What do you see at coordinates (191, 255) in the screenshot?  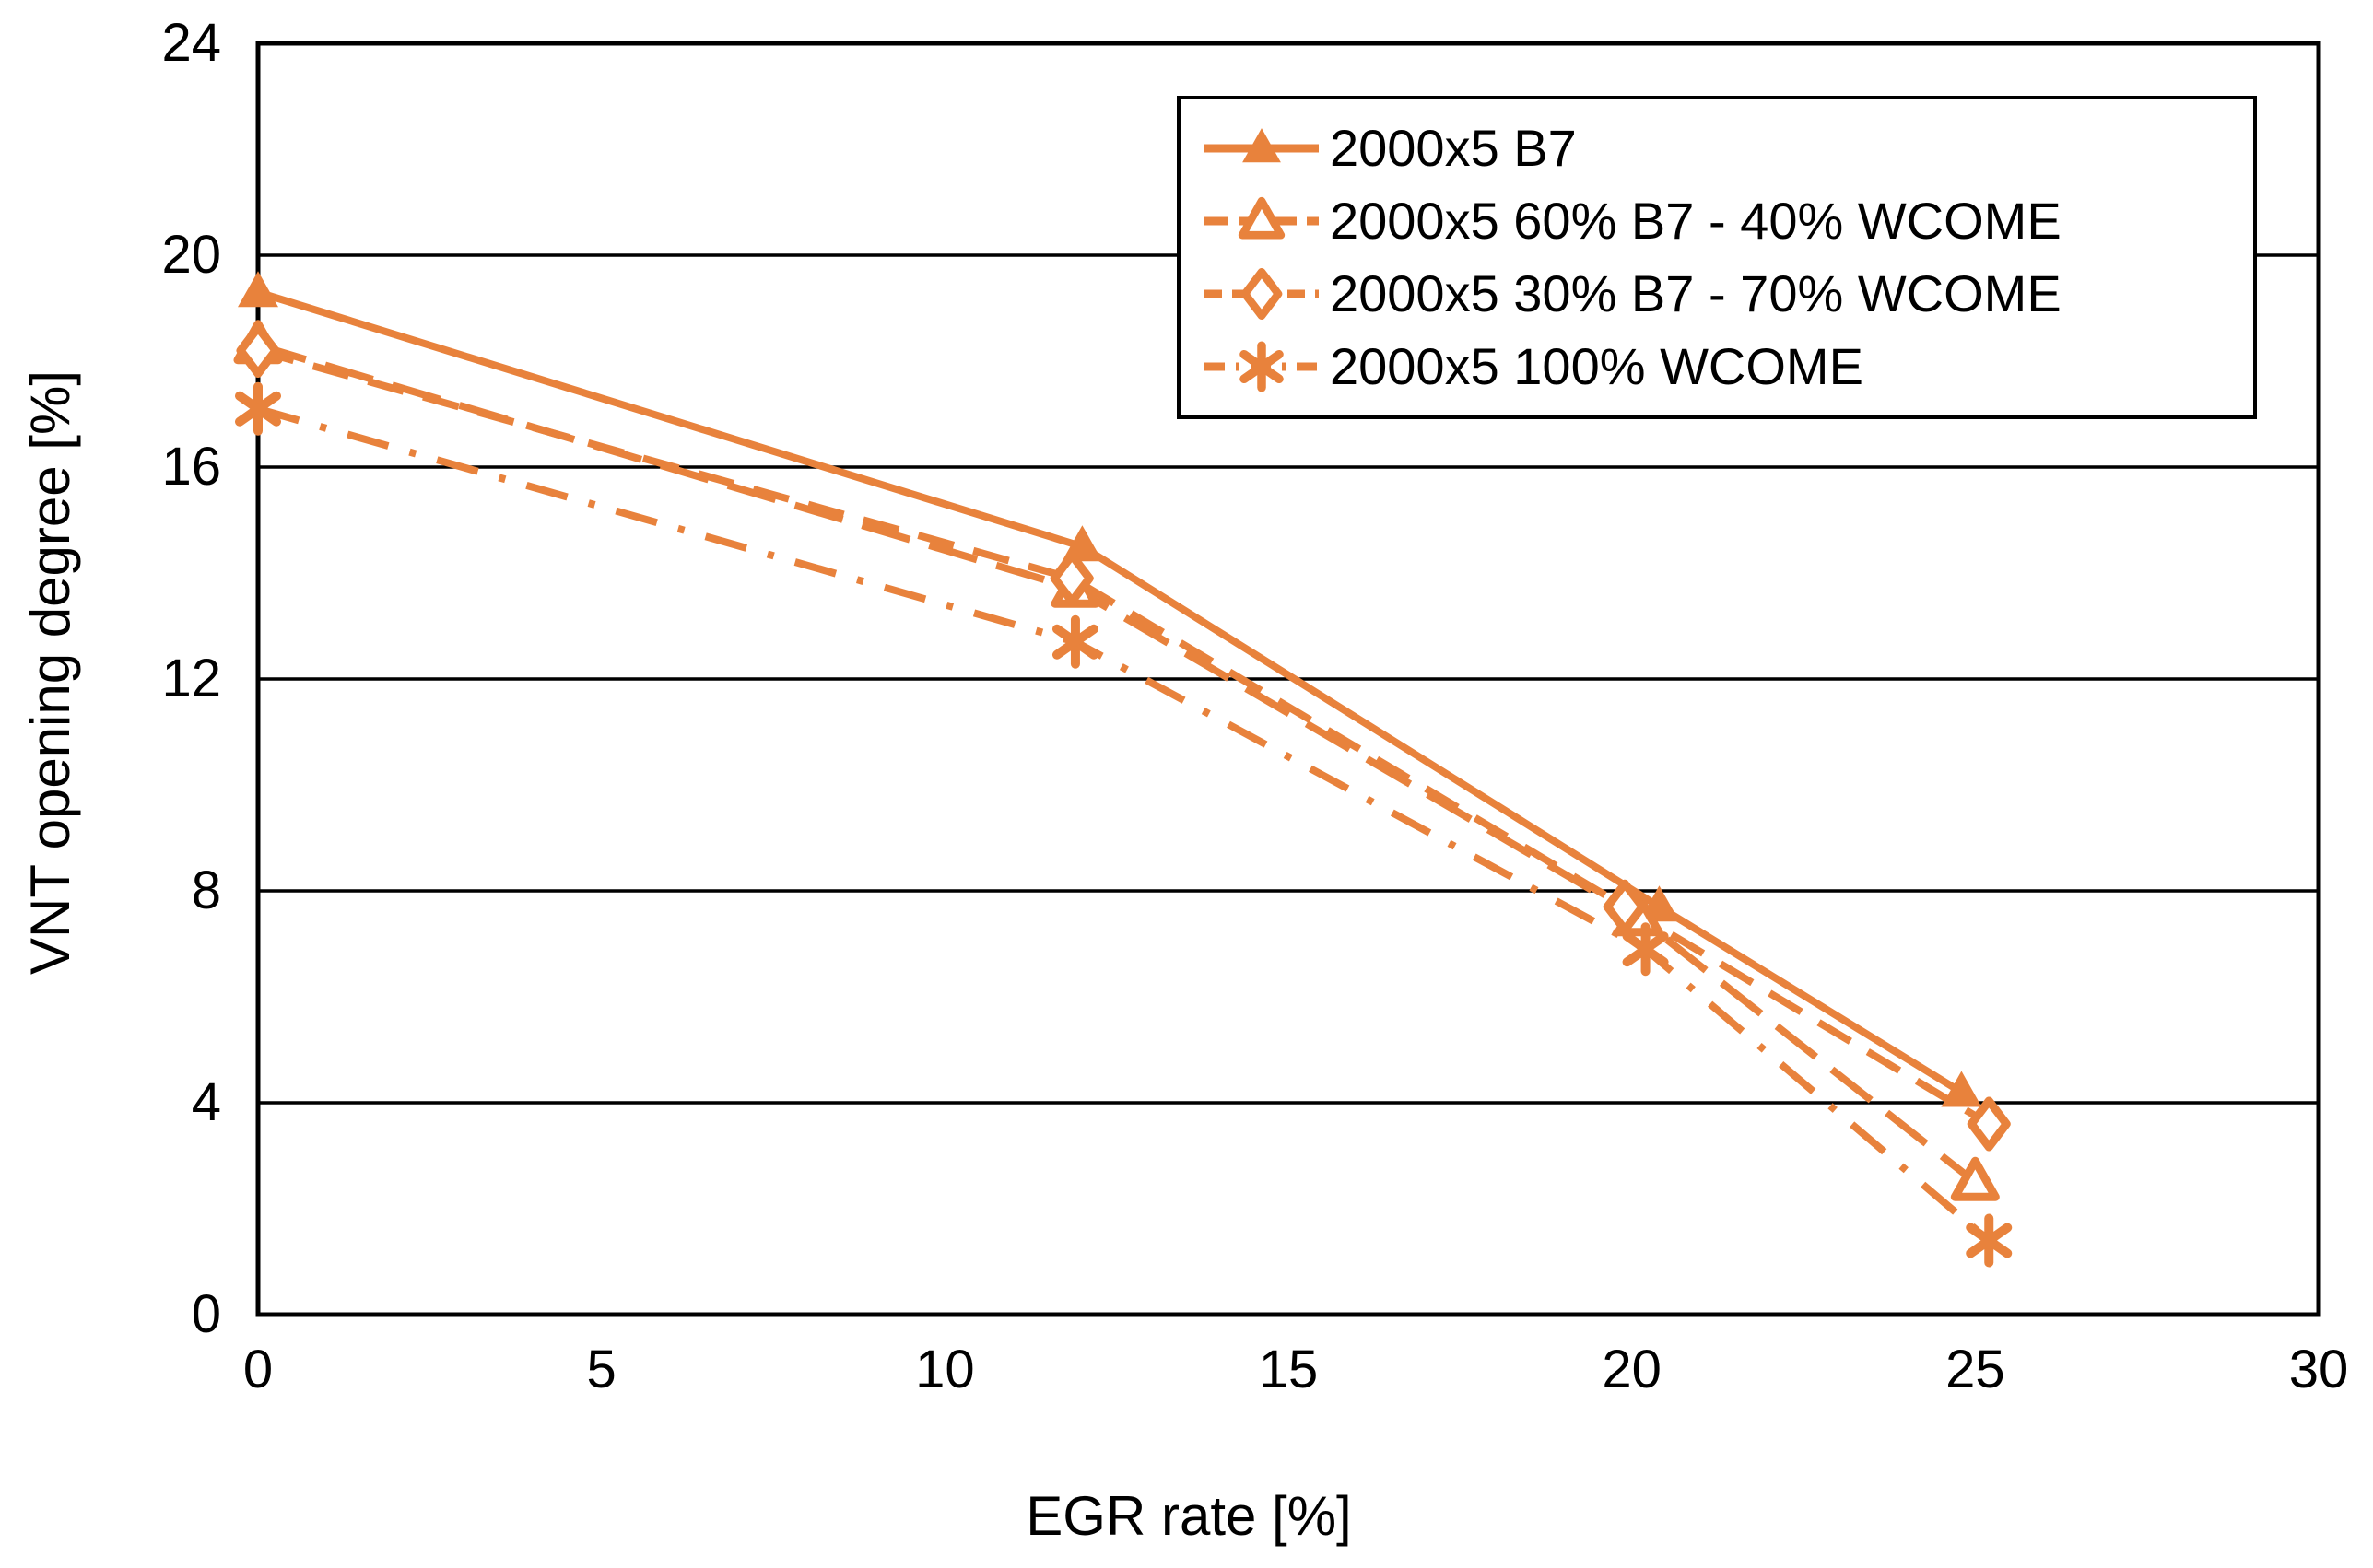 I see `y-tick-20: 20` at bounding box center [191, 255].